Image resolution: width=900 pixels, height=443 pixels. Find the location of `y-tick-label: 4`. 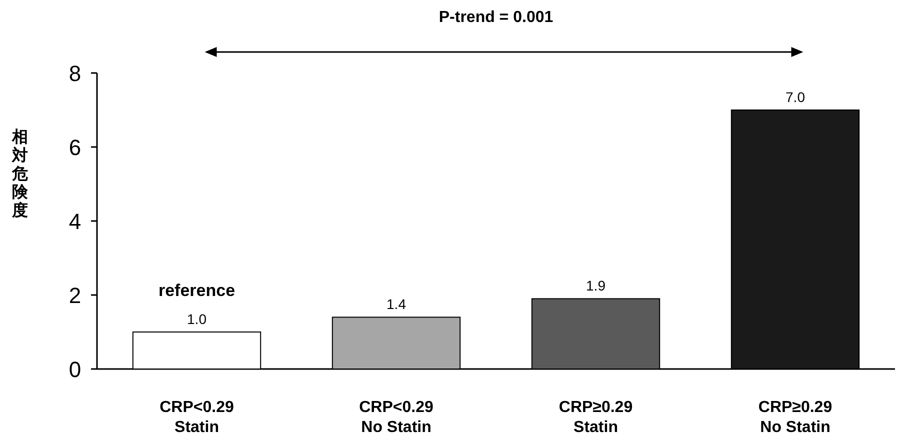

y-tick-label: 4 is located at coordinates (75, 221).